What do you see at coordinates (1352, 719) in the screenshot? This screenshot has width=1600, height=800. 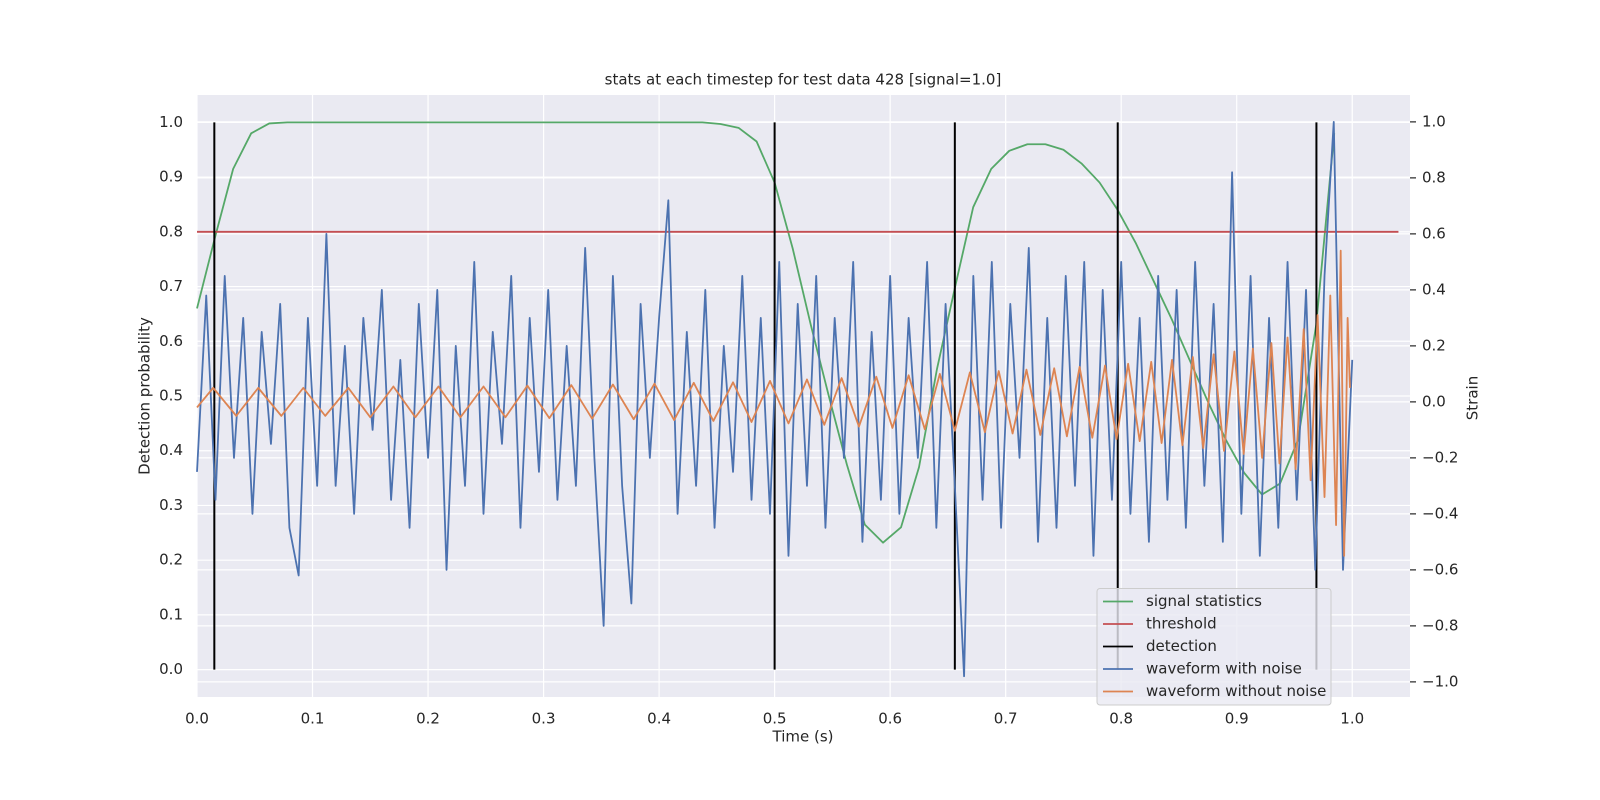 I see `x-tick-label: 1.0` at bounding box center [1352, 719].